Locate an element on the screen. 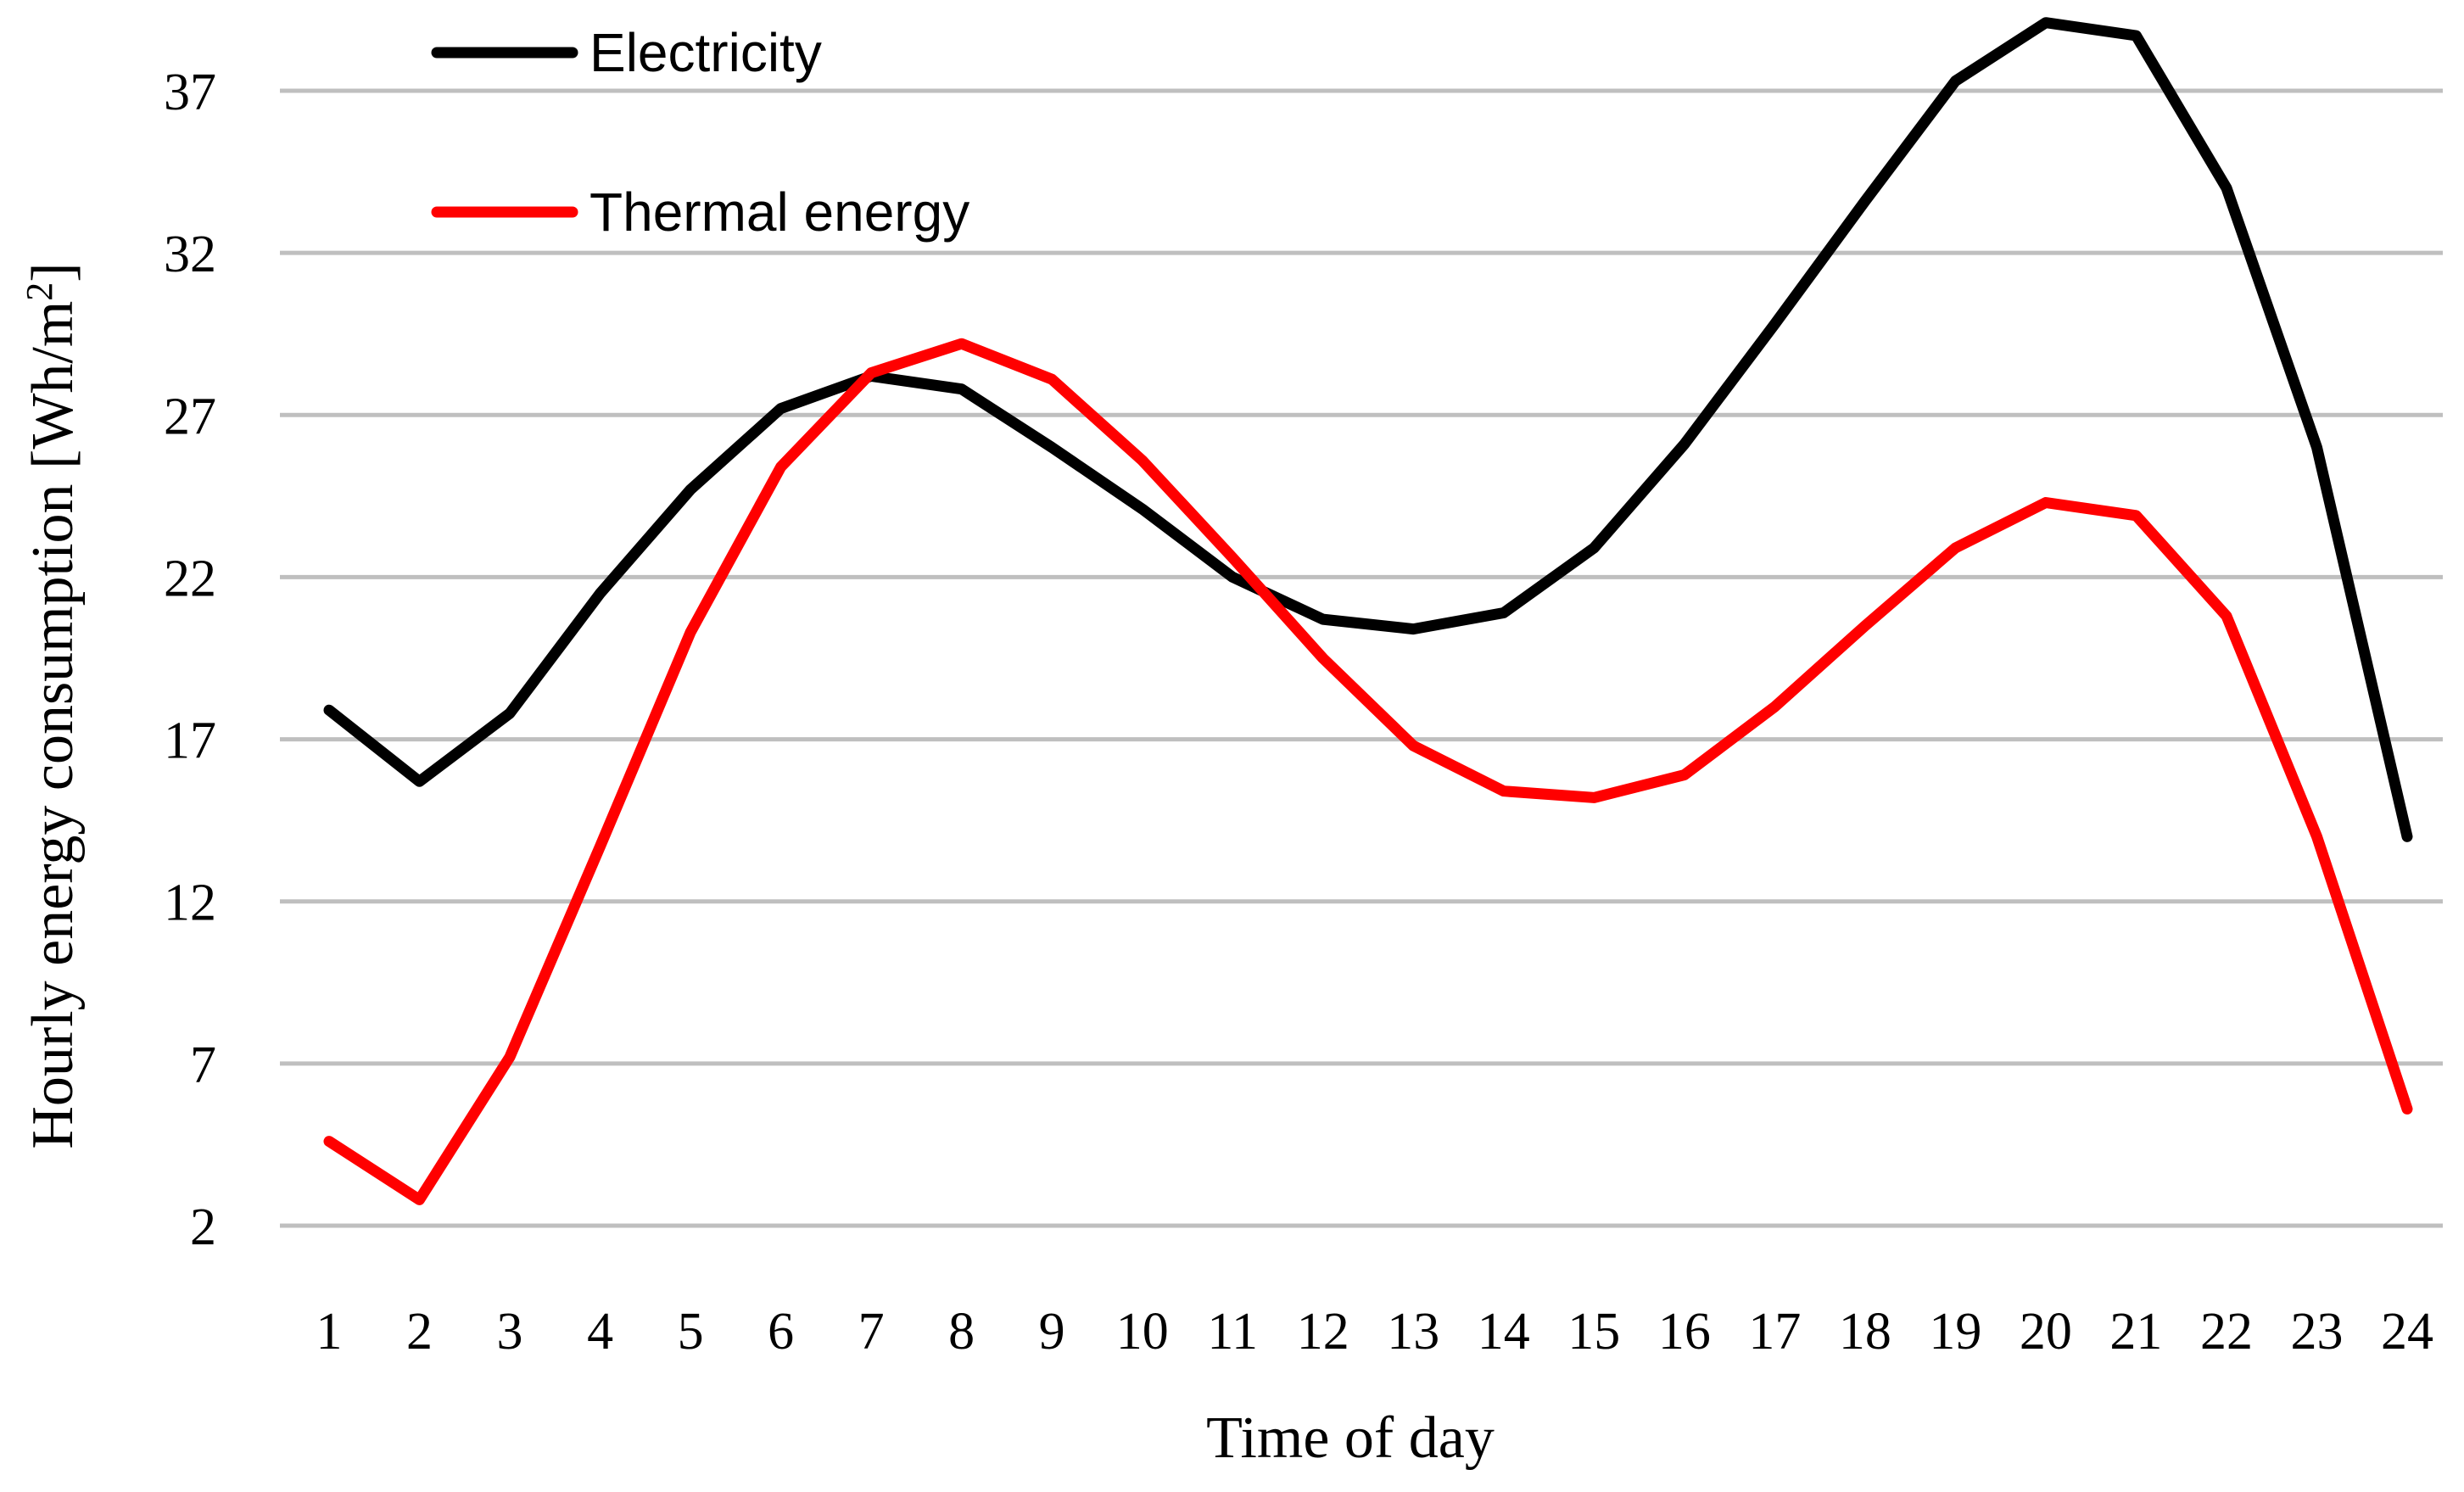 This screenshot has height=1492, width=2464. x-tick-label: 21 is located at coordinates (2135, 1332).